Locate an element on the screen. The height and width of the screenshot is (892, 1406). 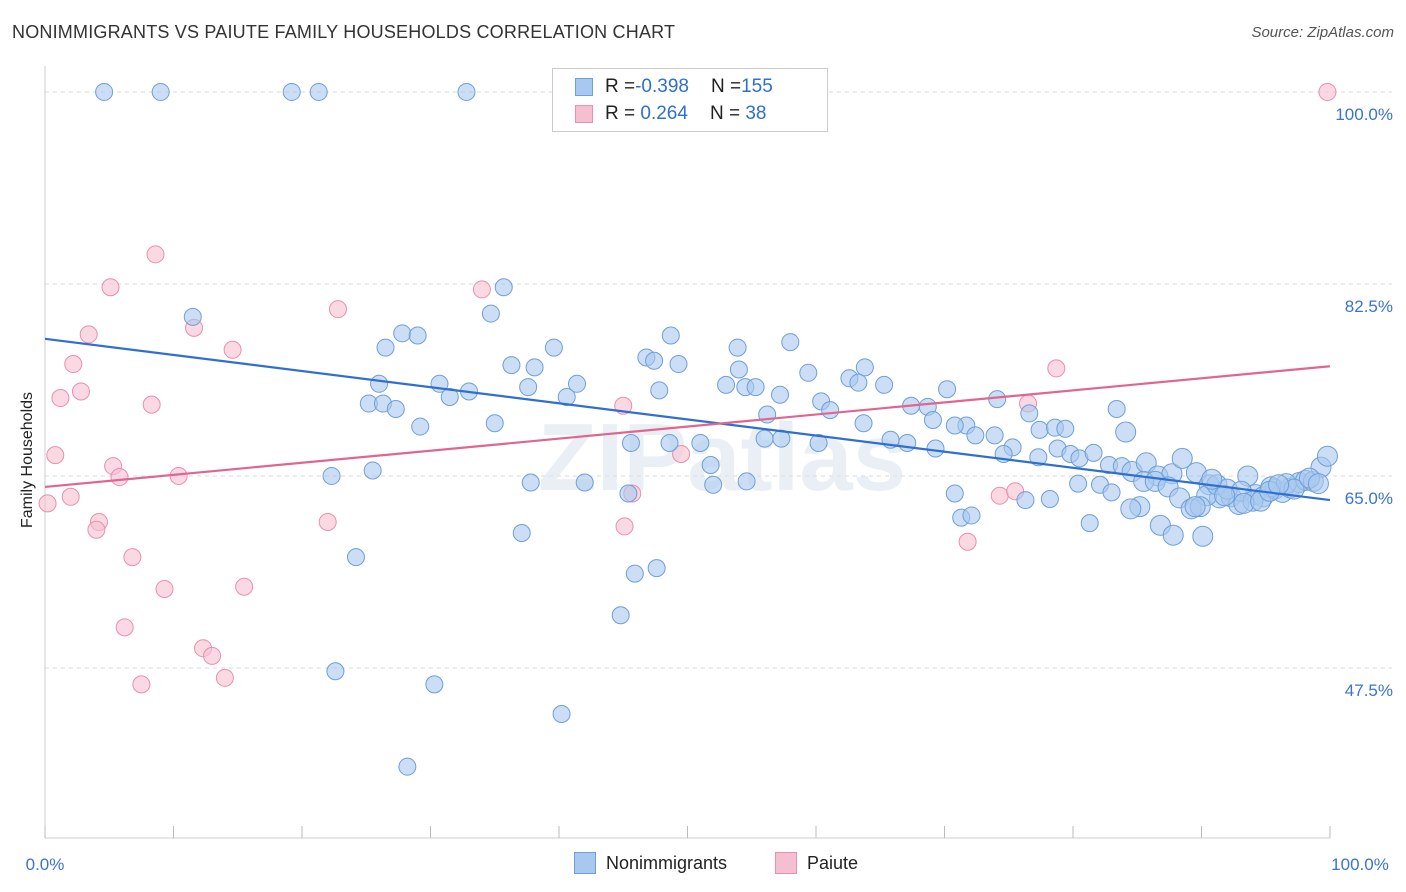
n-value: 155 is located at coordinates (757, 86).